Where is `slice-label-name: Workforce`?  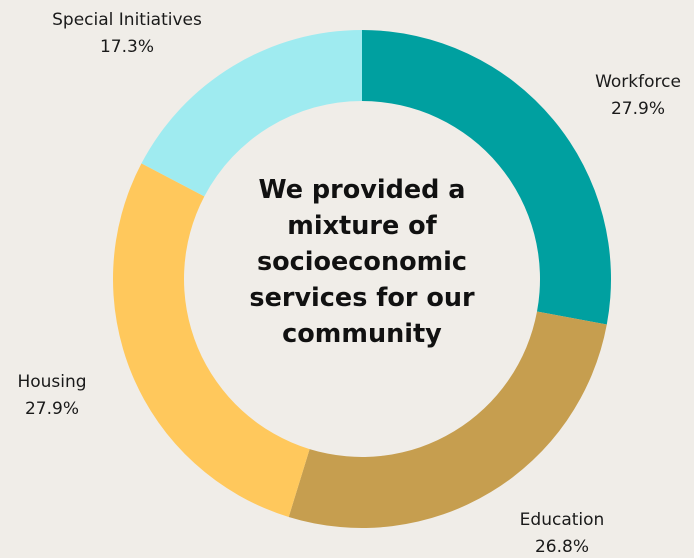
slice-label-name: Workforce is located at coordinates (638, 82).